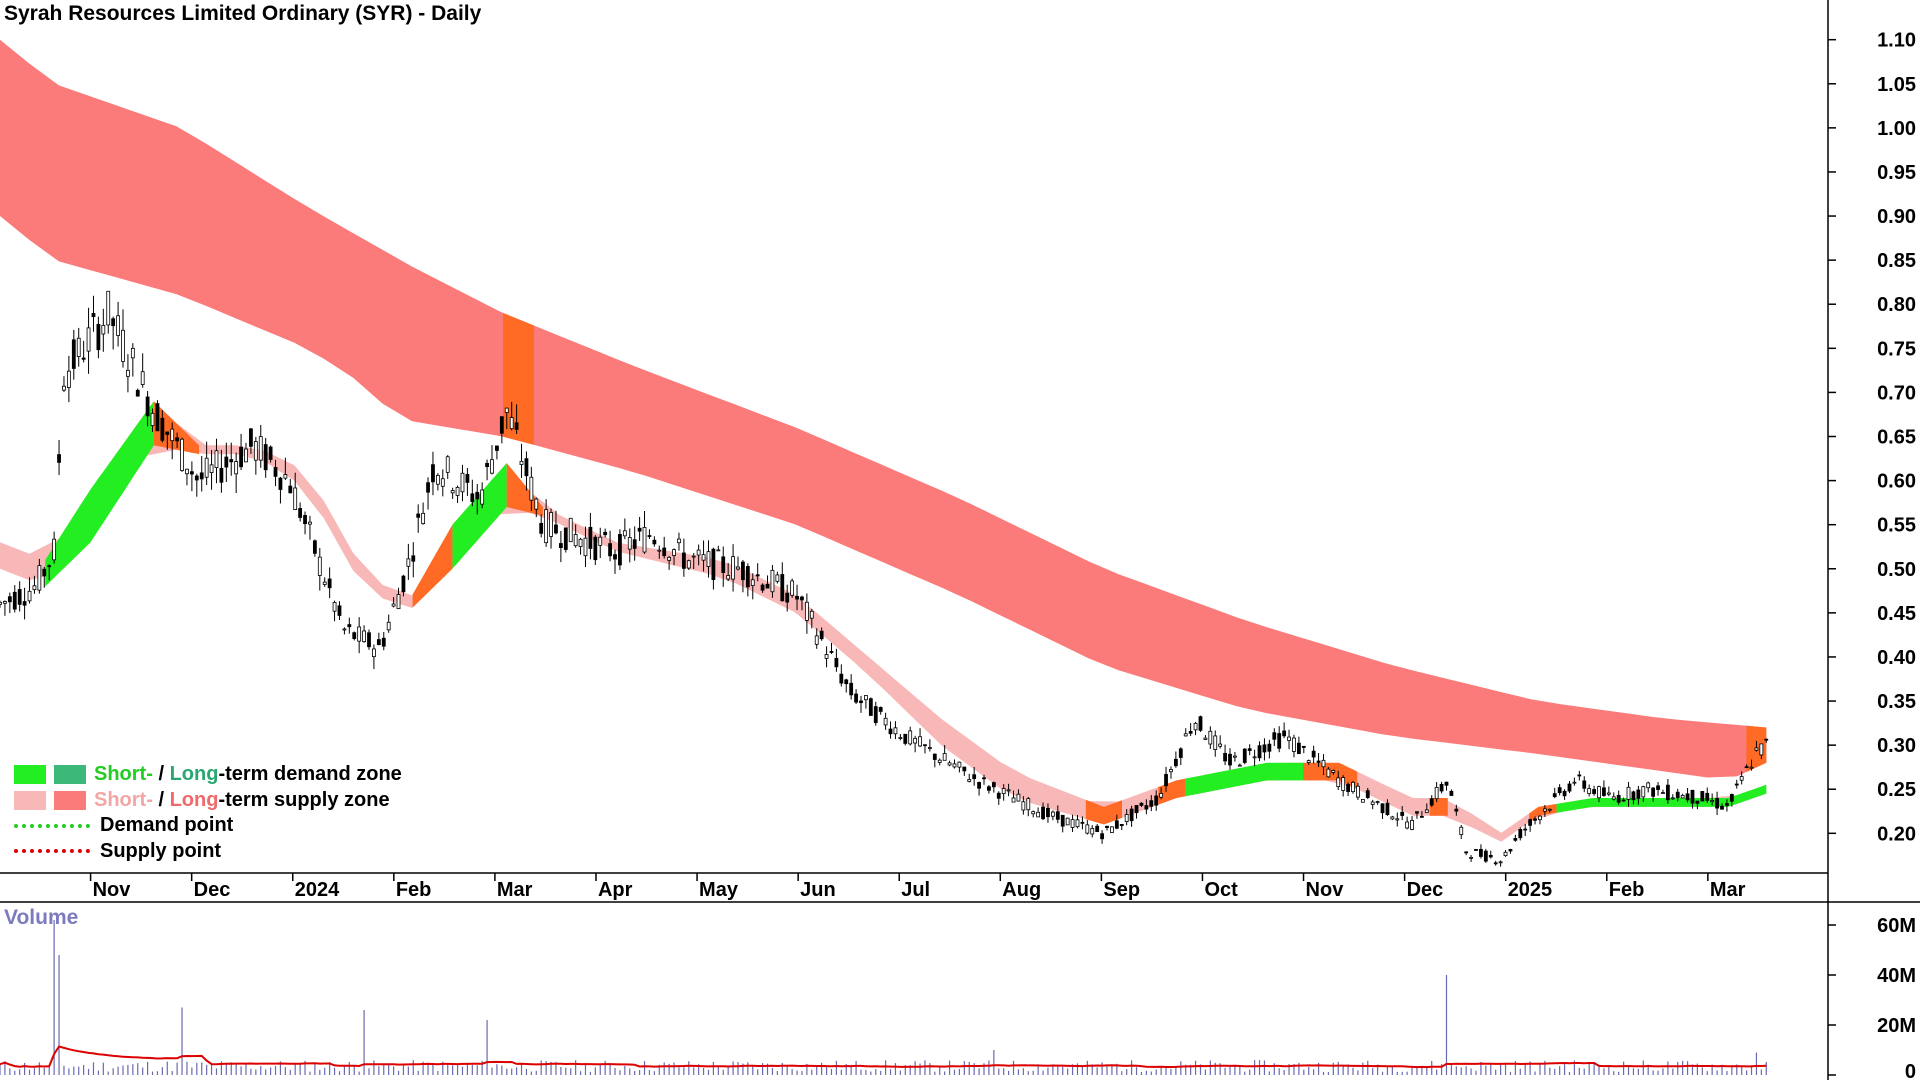 This screenshot has width=1920, height=1080. Describe the element at coordinates (1910, 1070) in the screenshot. I see `volume-tick-label: 0` at that location.